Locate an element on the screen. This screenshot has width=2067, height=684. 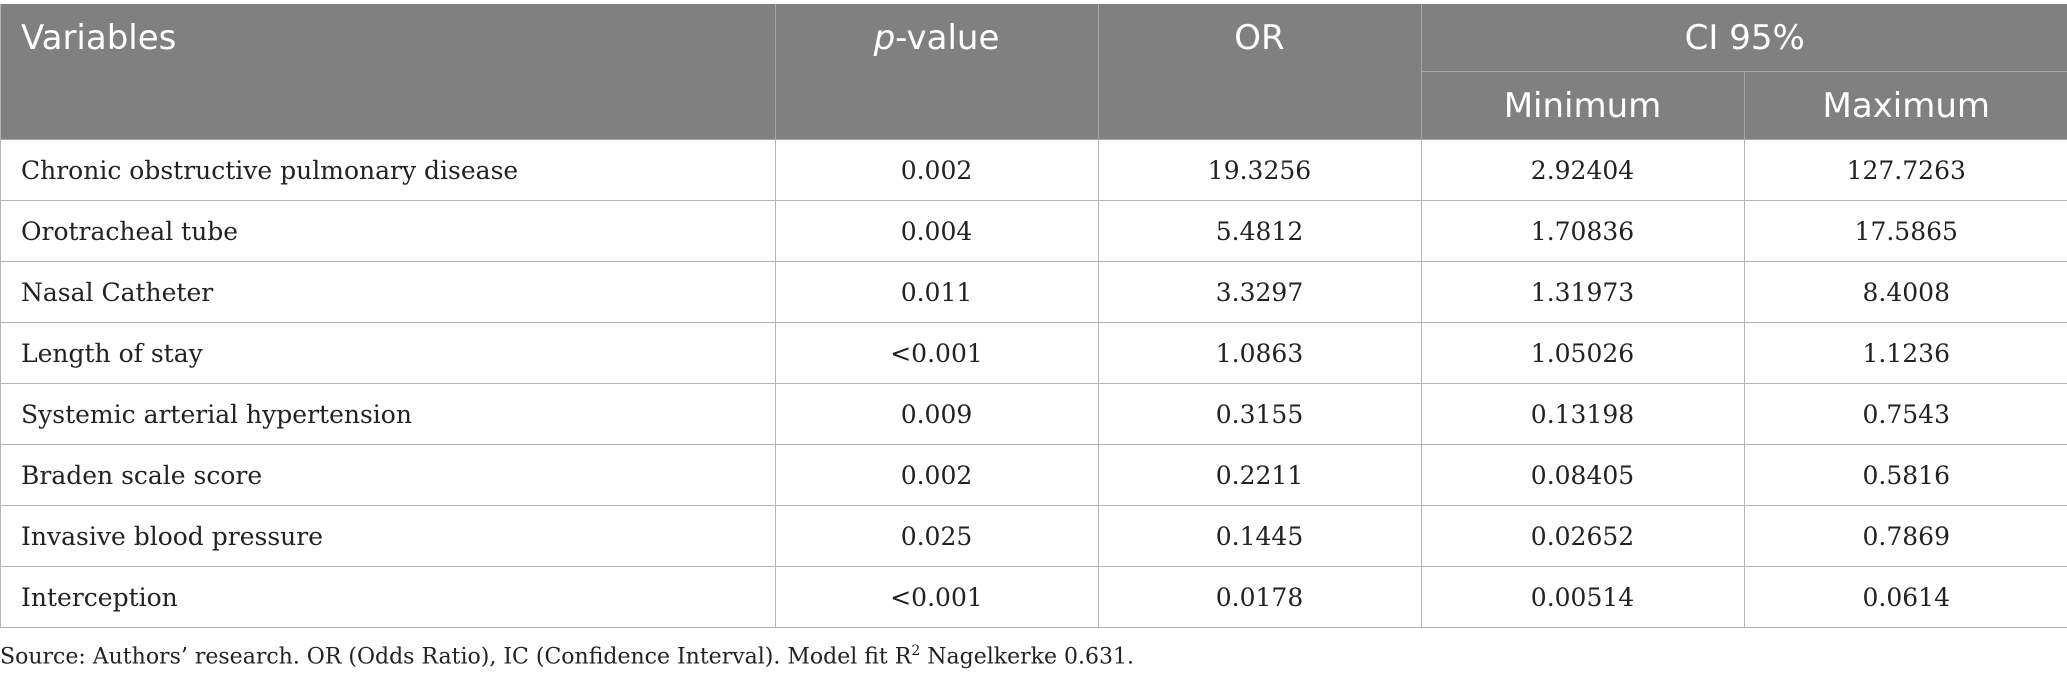
cell-or: 0.3155 is located at coordinates (1260, 414).